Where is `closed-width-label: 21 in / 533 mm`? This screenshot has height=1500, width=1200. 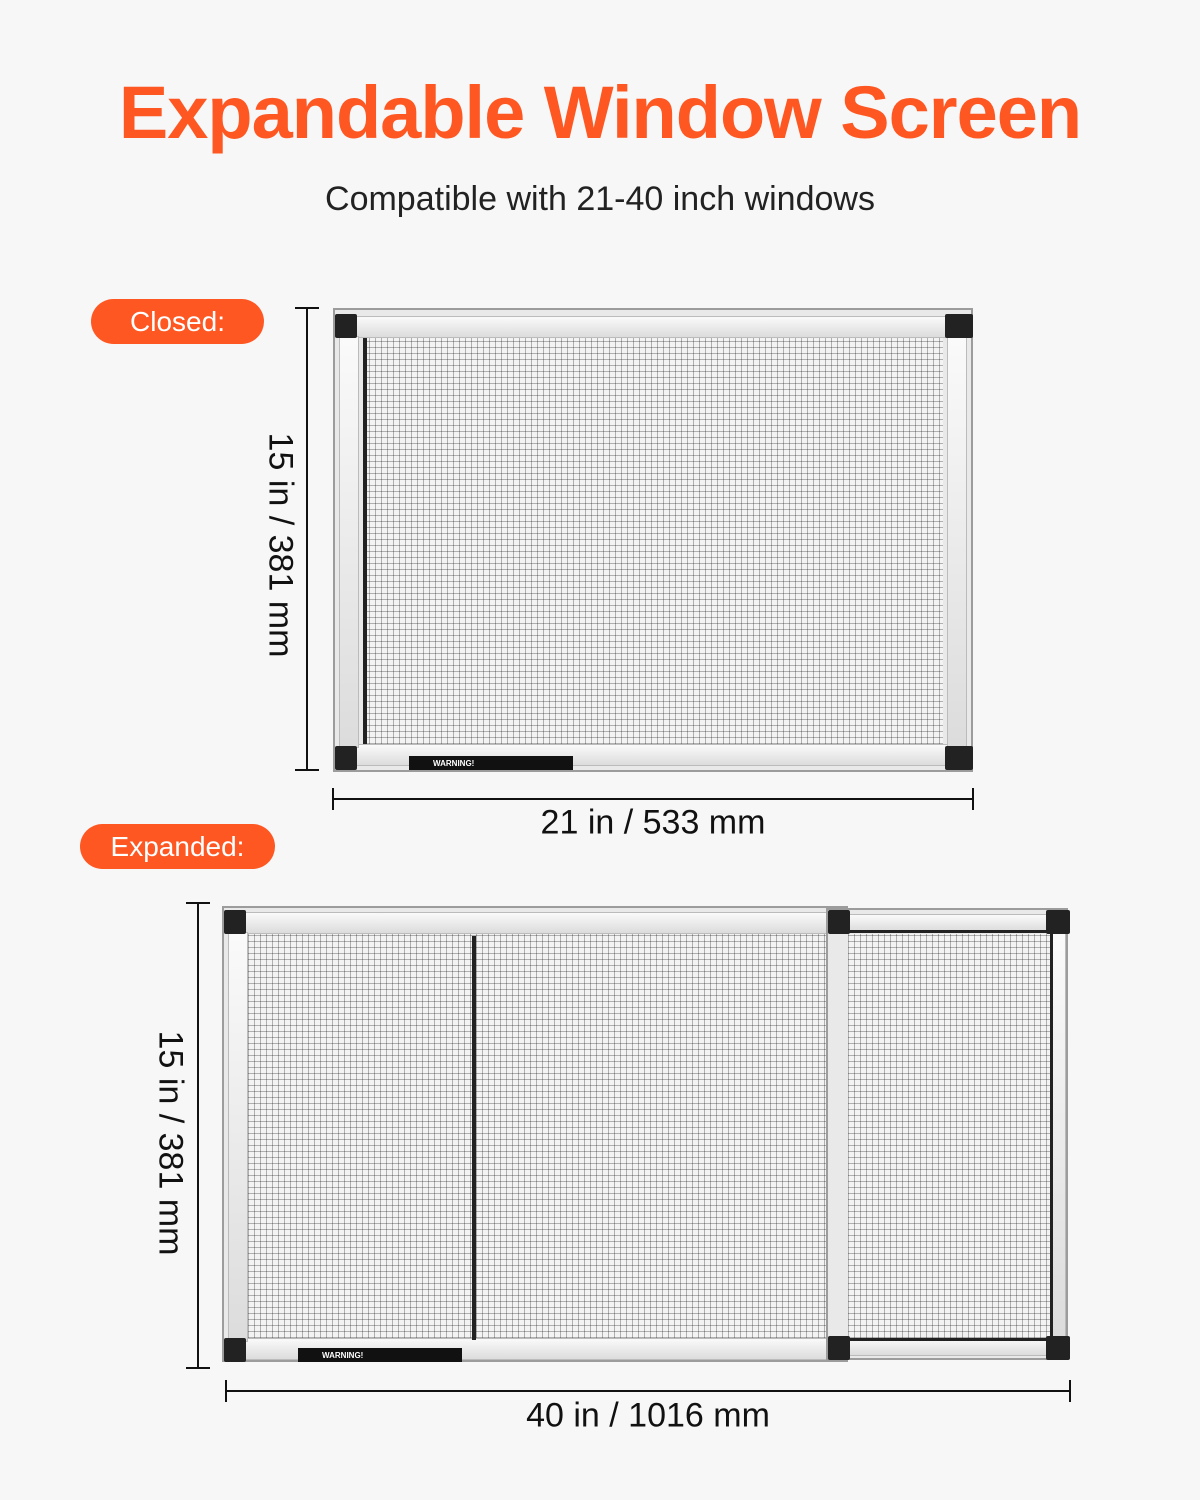
closed-width-label: 21 in / 533 mm is located at coordinates (653, 822).